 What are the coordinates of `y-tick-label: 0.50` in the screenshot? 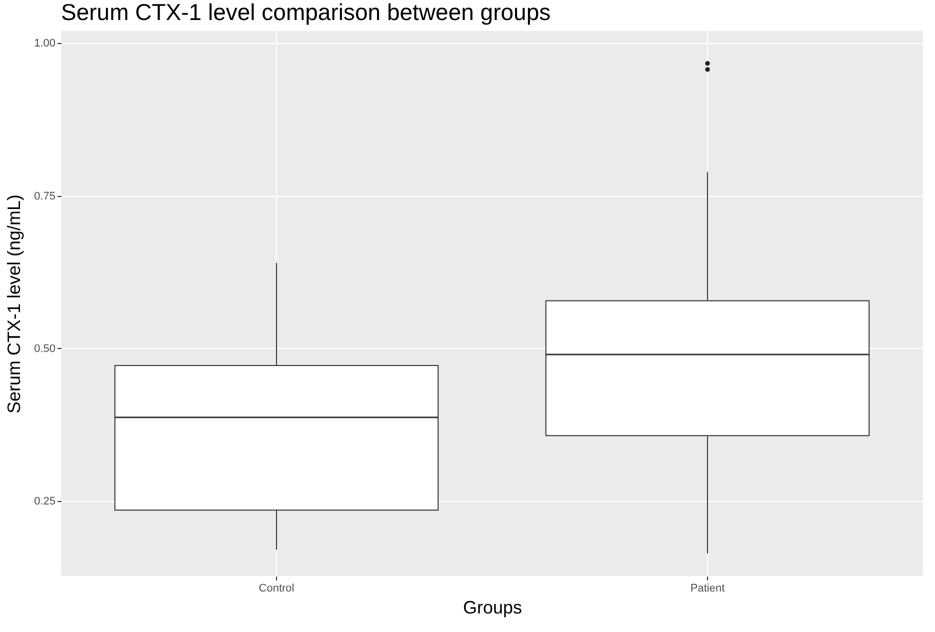 It's located at (45, 348).